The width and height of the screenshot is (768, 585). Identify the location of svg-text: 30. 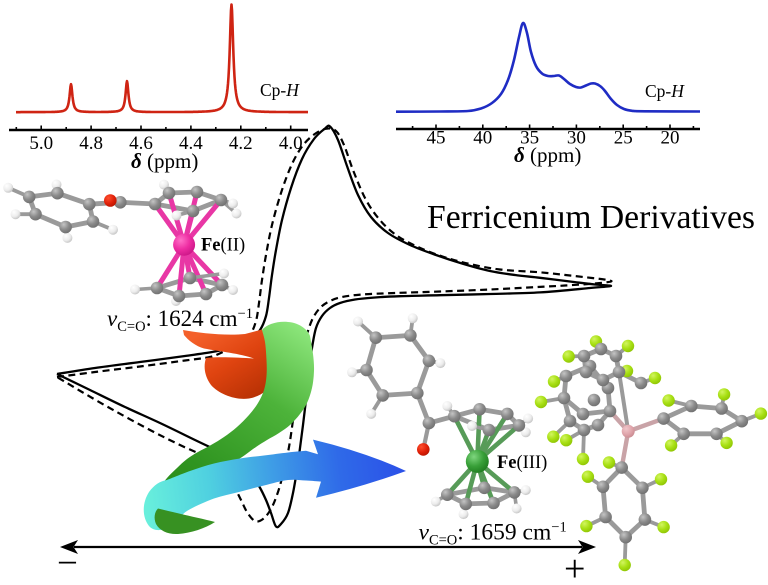
(576, 138).